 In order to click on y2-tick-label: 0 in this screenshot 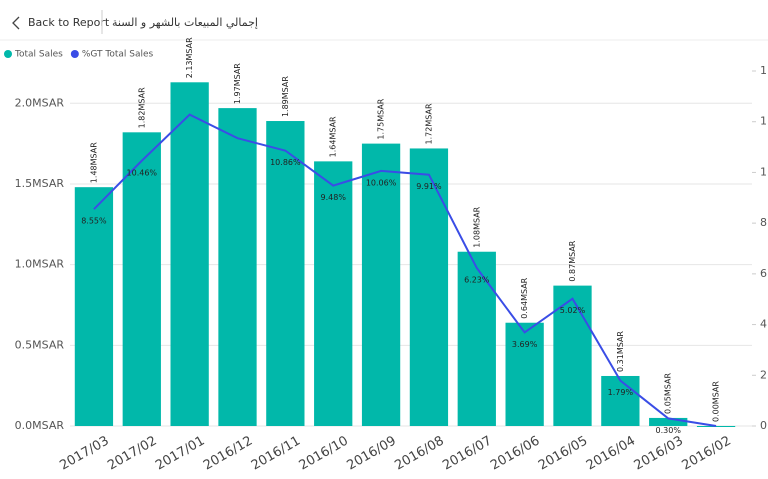, I will do `click(763, 425)`.